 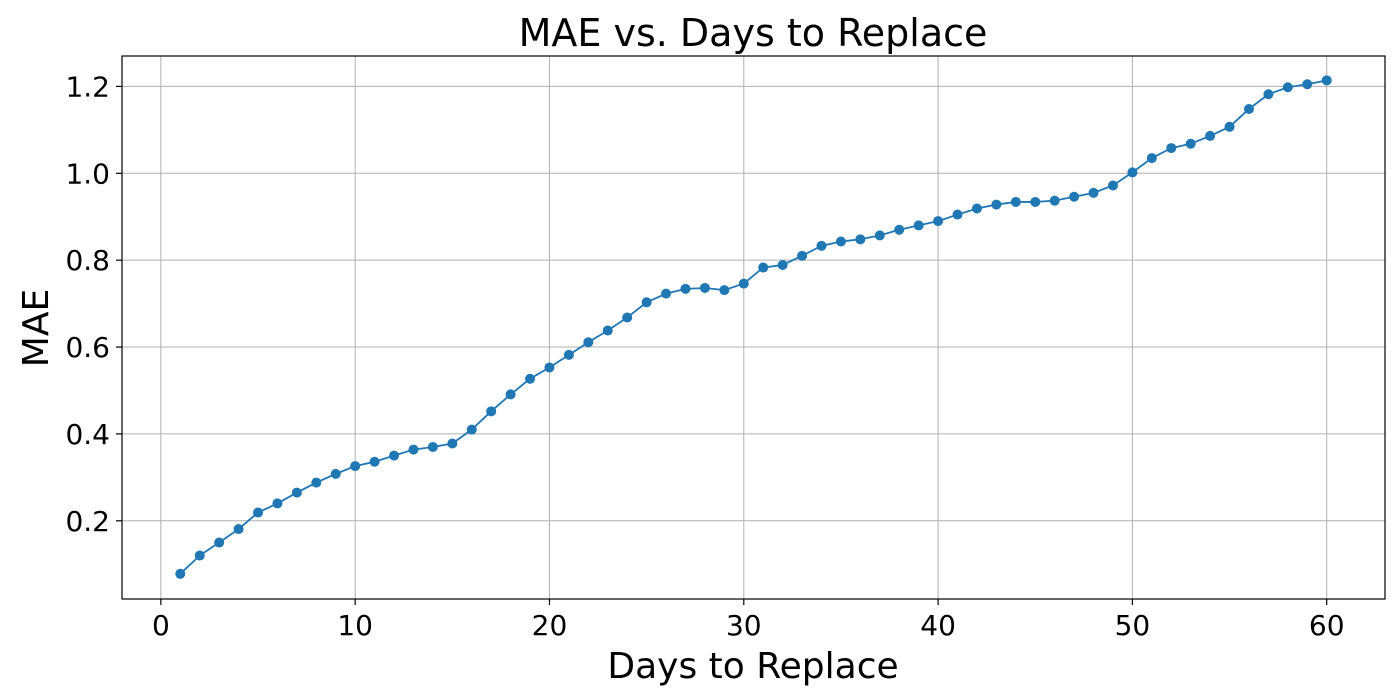 I want to click on y-axis-label: MAE, so click(x=36, y=328).